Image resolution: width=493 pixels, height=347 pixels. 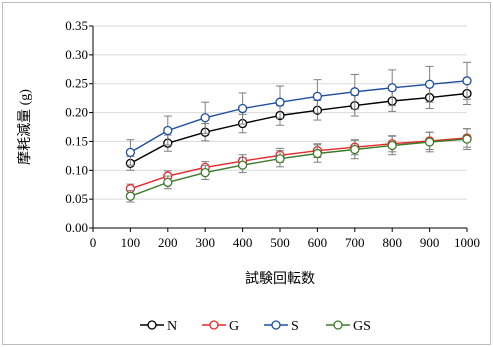 I want to click on x-tick-label: 1000, so click(x=467, y=242).